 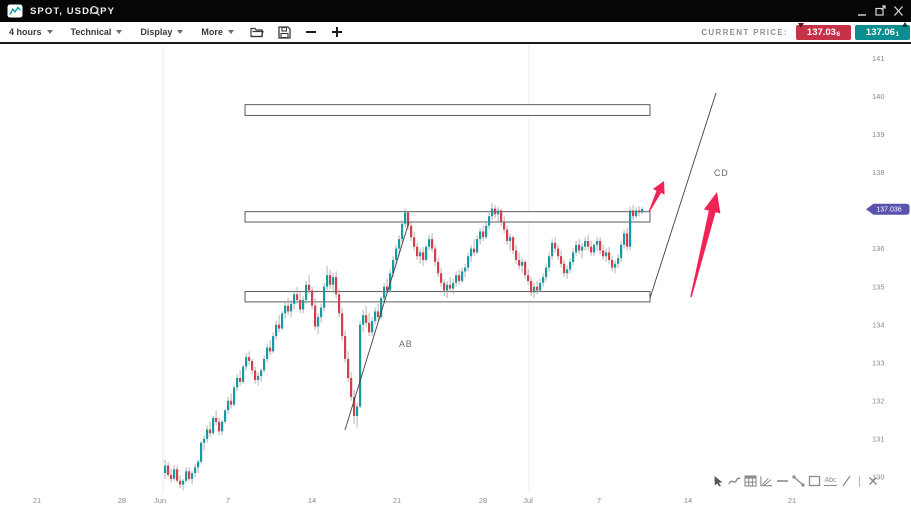 I want to click on toolbar-separator, so click(x=859, y=481).